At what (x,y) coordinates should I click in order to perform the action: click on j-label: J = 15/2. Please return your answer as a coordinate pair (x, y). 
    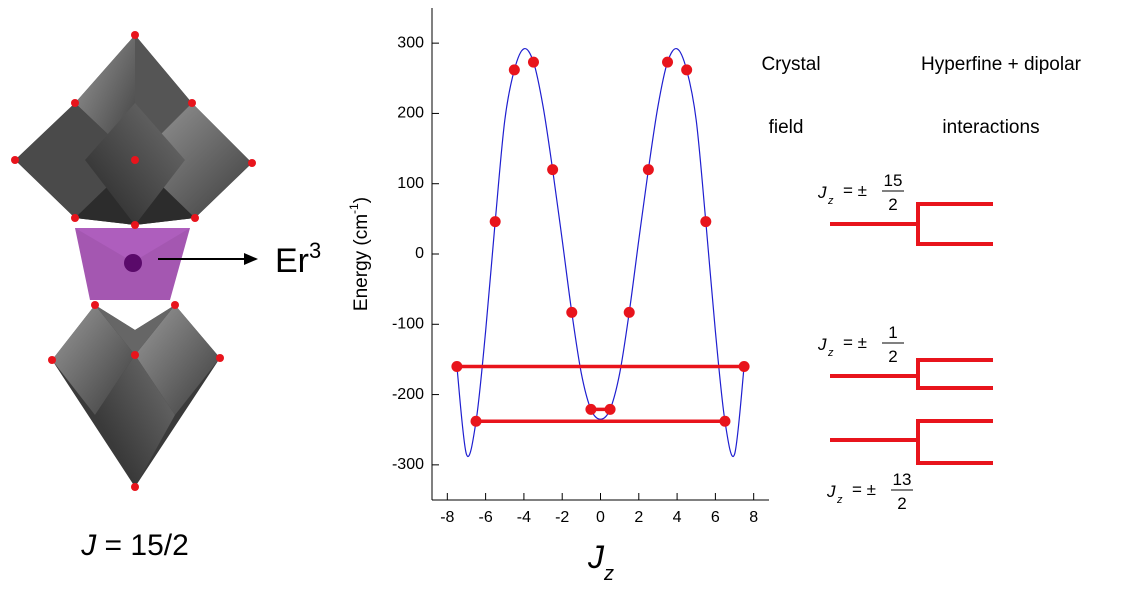
    Looking at the image, I should click on (134, 545).